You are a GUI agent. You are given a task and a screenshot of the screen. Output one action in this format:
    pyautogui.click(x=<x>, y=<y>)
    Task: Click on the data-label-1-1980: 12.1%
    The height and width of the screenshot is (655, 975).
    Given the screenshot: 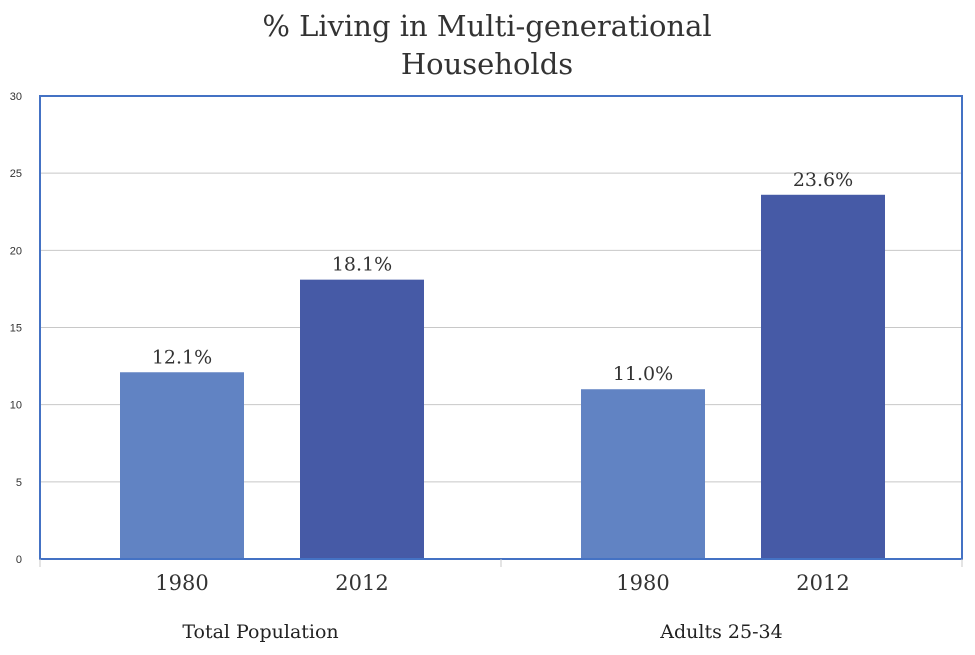 What is the action you would take?
    pyautogui.click(x=182, y=357)
    